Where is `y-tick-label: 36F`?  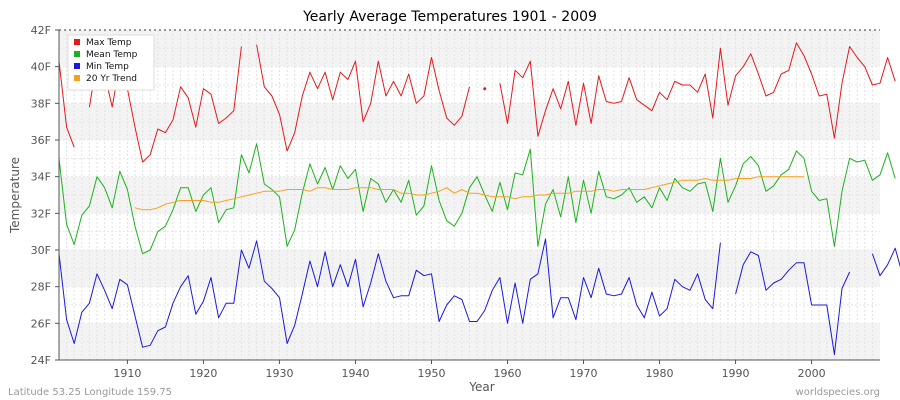
y-tick-label: 36F is located at coordinates (41, 140).